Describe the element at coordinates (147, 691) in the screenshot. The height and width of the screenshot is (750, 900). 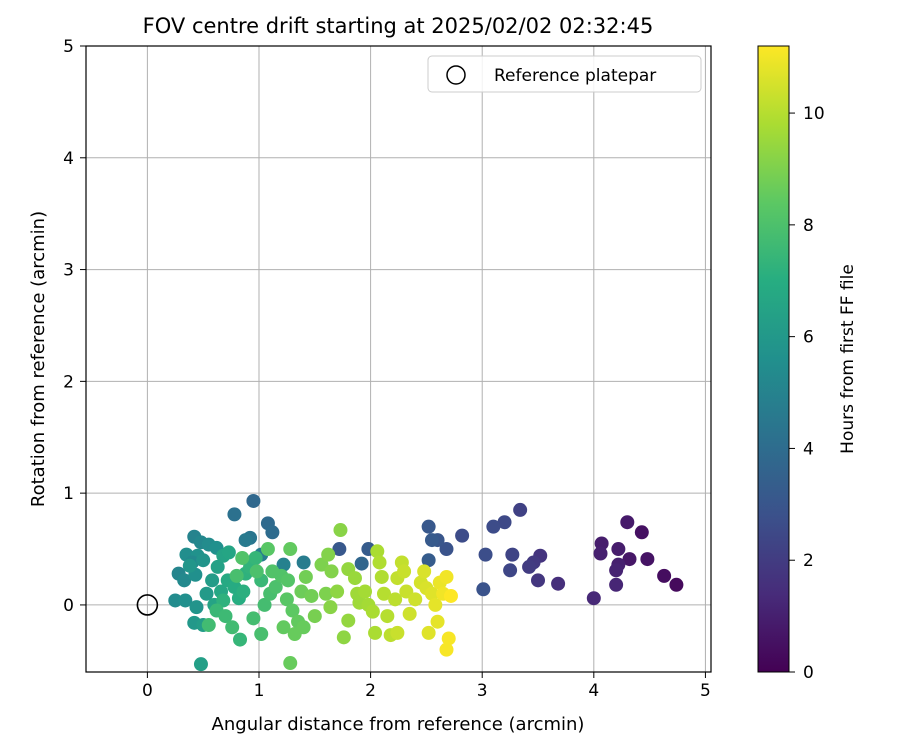
I see `x-tick-label: 0` at that location.